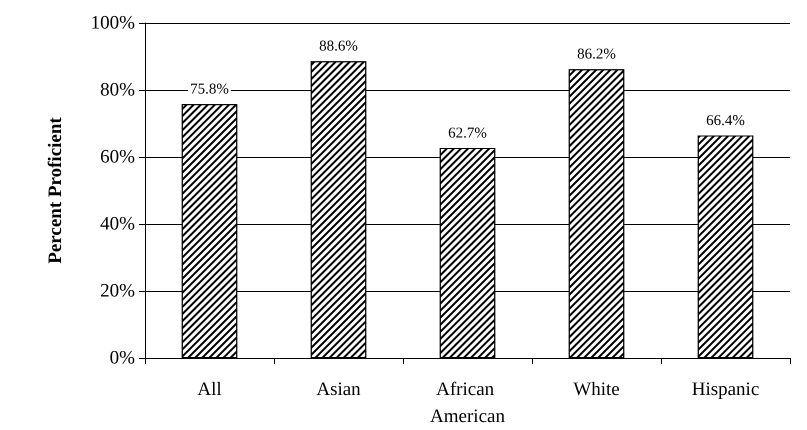 This screenshot has width=807, height=430. What do you see at coordinates (596, 54) in the screenshot?
I see `data-label: 86.2%` at bounding box center [596, 54].